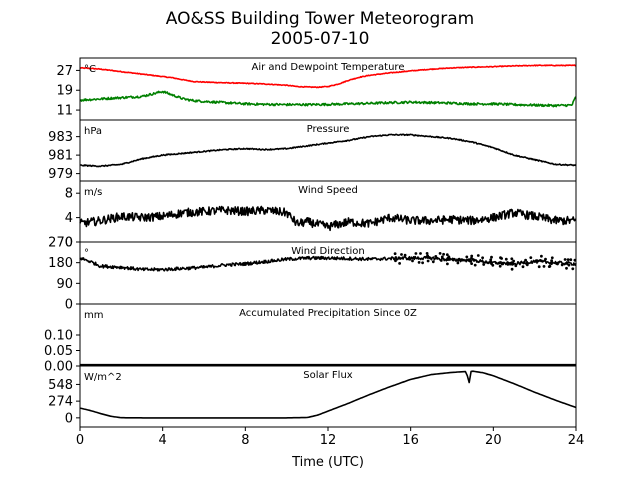 This screenshot has width=640, height=480. I want to click on y-tick-label: 4, so click(69, 218).